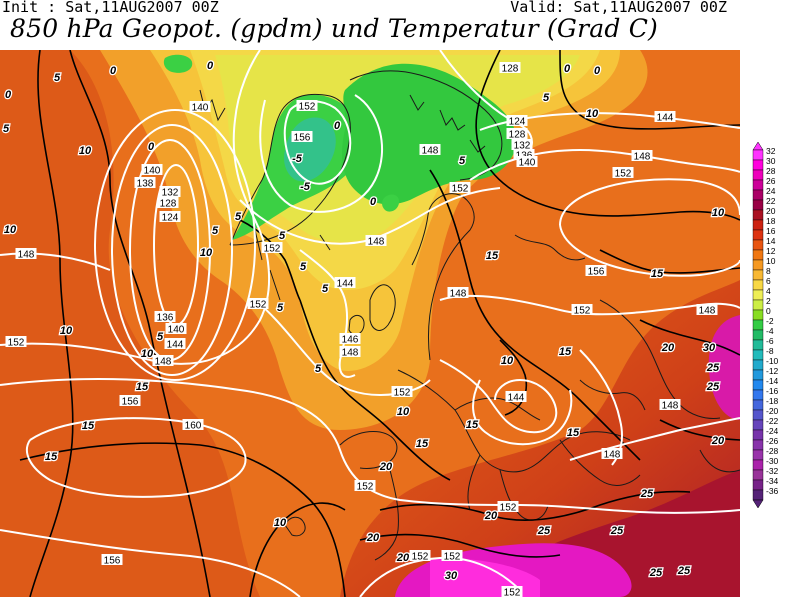 This screenshot has width=789, height=597. I want to click on legend-value: 2, so click(768, 301).